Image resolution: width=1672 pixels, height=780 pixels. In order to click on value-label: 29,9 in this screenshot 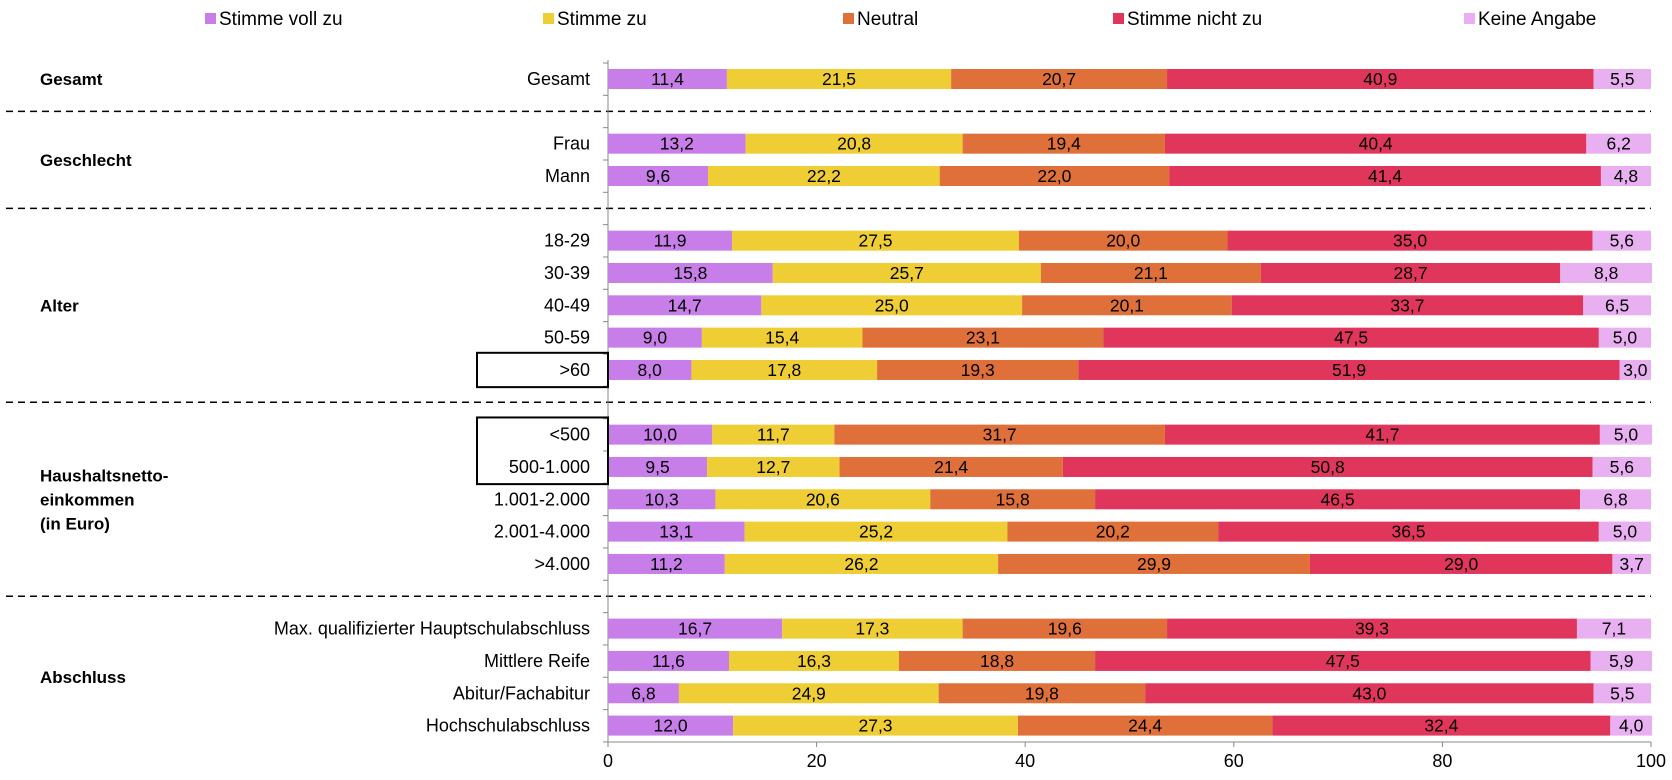, I will do `click(1154, 564)`.